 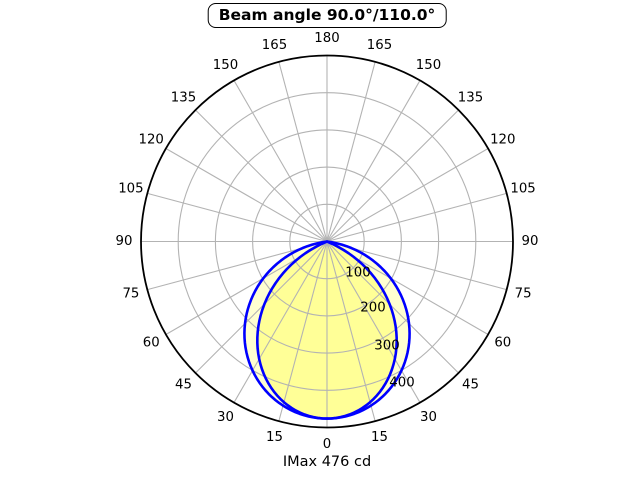 I want to click on angle-tick-label: 0, so click(x=327, y=444).